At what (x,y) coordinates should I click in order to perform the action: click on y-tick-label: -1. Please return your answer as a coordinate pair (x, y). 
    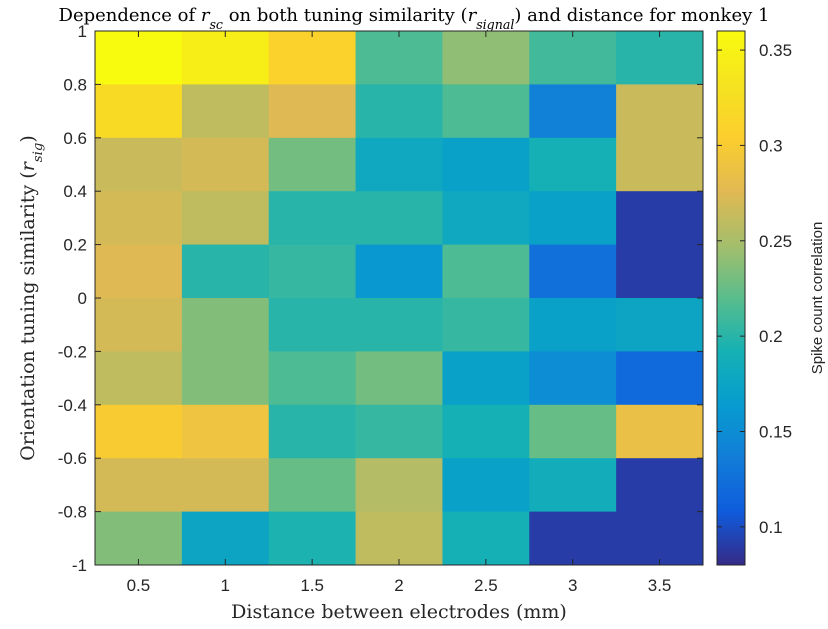
    Looking at the image, I should click on (79, 565).